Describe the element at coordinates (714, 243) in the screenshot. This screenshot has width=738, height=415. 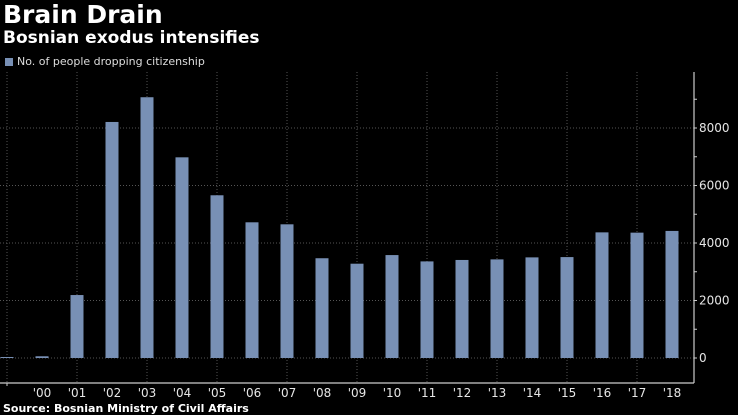
I see `y-tick-label: 4000` at that location.